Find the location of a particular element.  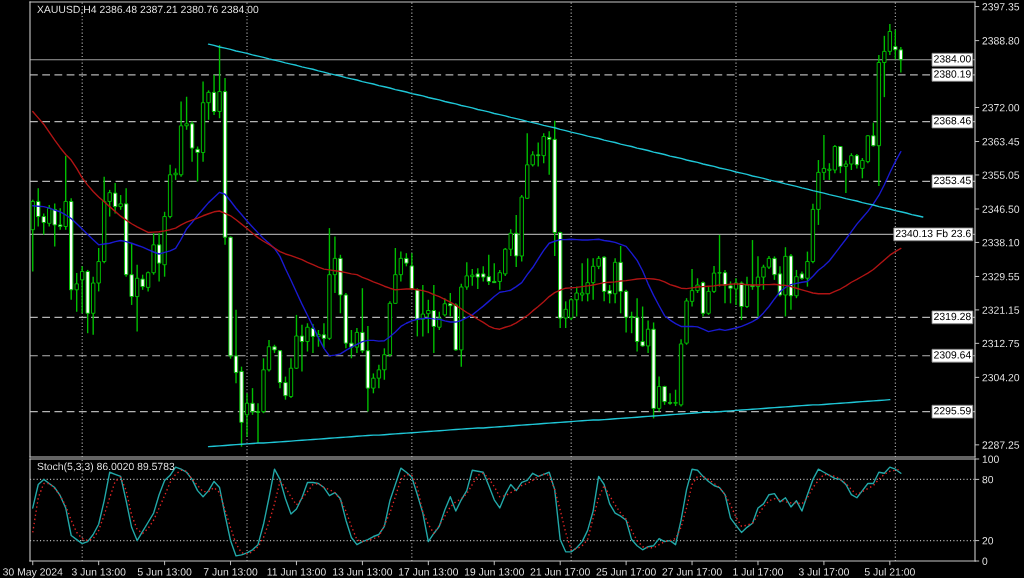

x-tick-label: 7 Jun 13:00 is located at coordinates (230, 572).